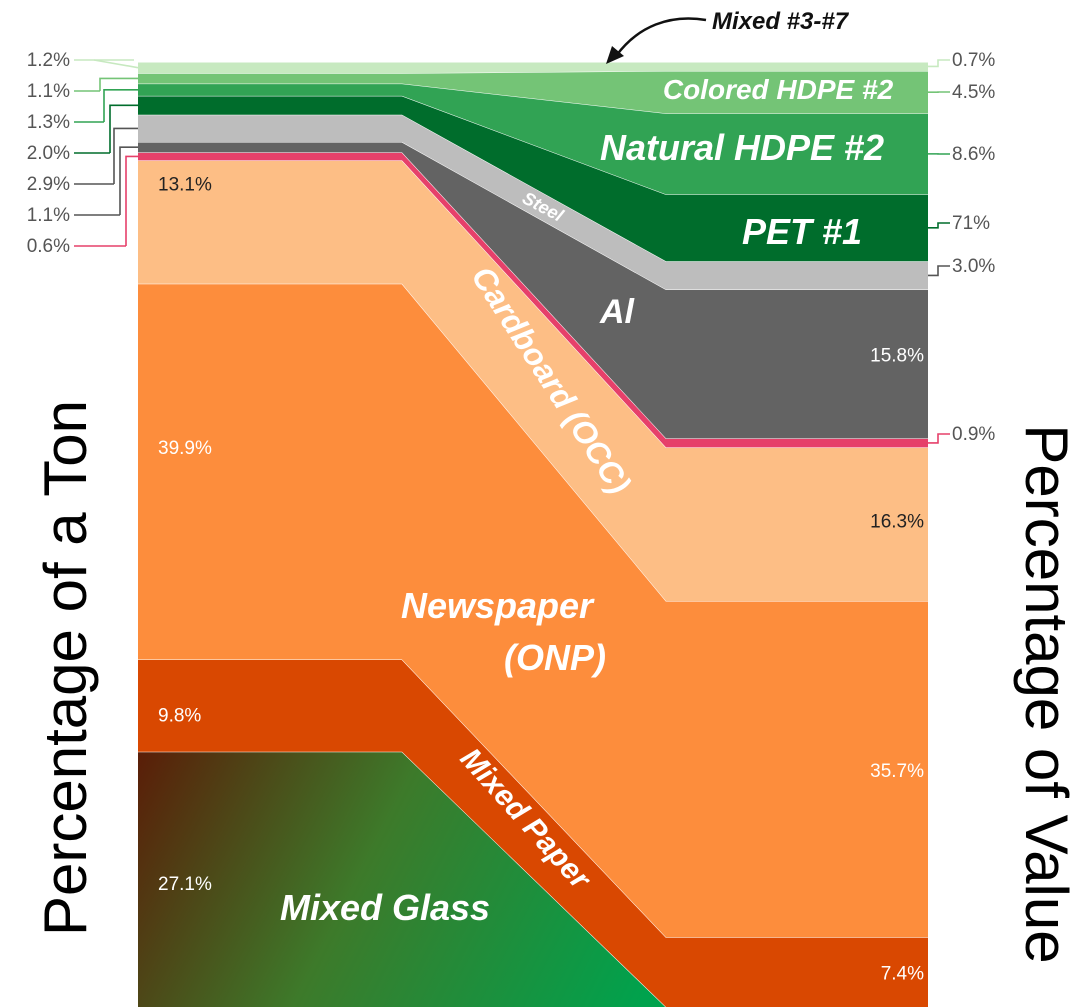 Image resolution: width=1078 pixels, height=1007 pixels. Describe the element at coordinates (385, 907) in the screenshot. I see `band-name-mixed-glass: Mixed Glass` at that location.